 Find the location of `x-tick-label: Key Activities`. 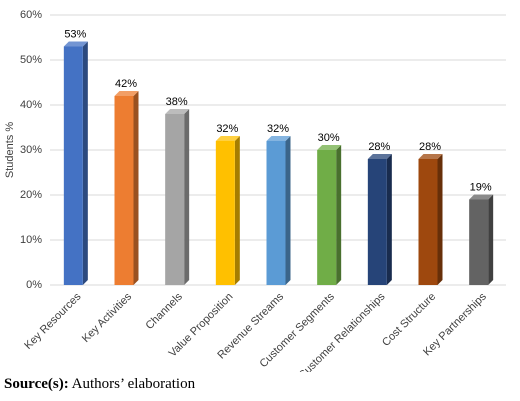

x-tick-label: Key Activities is located at coordinates (107, 317).